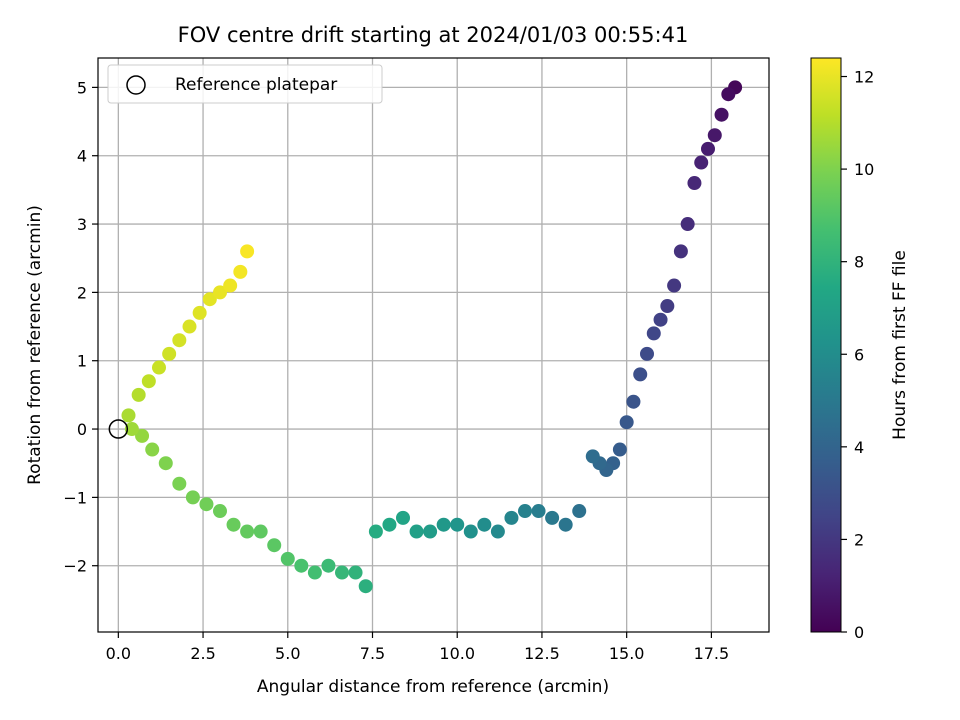 The height and width of the screenshot is (720, 960). What do you see at coordinates (82, 292) in the screenshot?
I see `y-tick-label: 2` at bounding box center [82, 292].